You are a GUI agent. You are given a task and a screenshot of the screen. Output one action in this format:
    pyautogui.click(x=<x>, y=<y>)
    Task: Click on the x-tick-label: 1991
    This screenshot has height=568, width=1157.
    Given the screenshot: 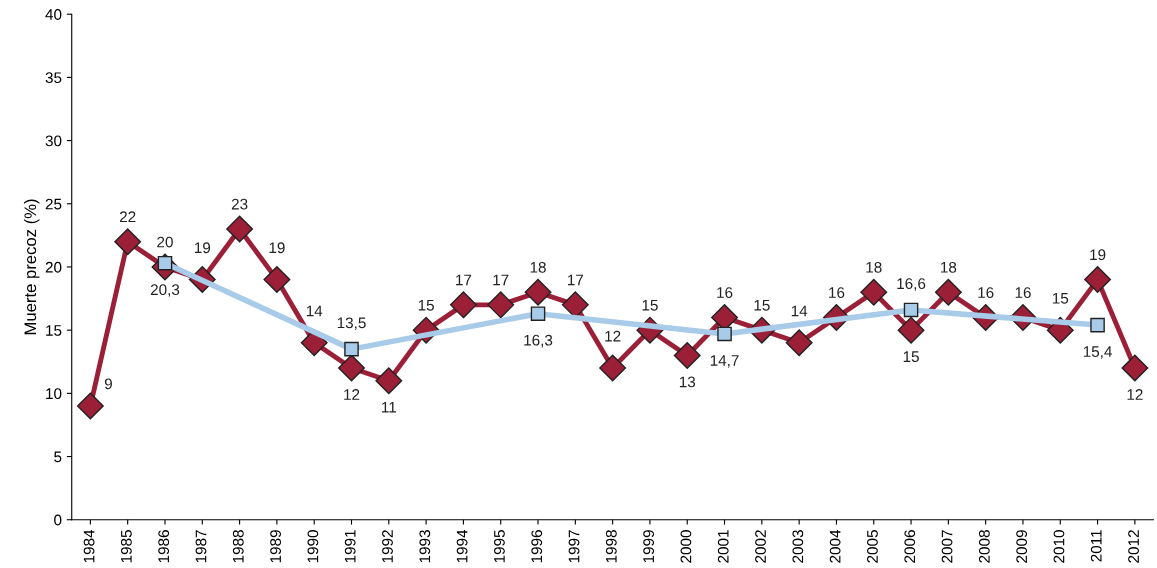 What is the action you would take?
    pyautogui.click(x=350, y=546)
    